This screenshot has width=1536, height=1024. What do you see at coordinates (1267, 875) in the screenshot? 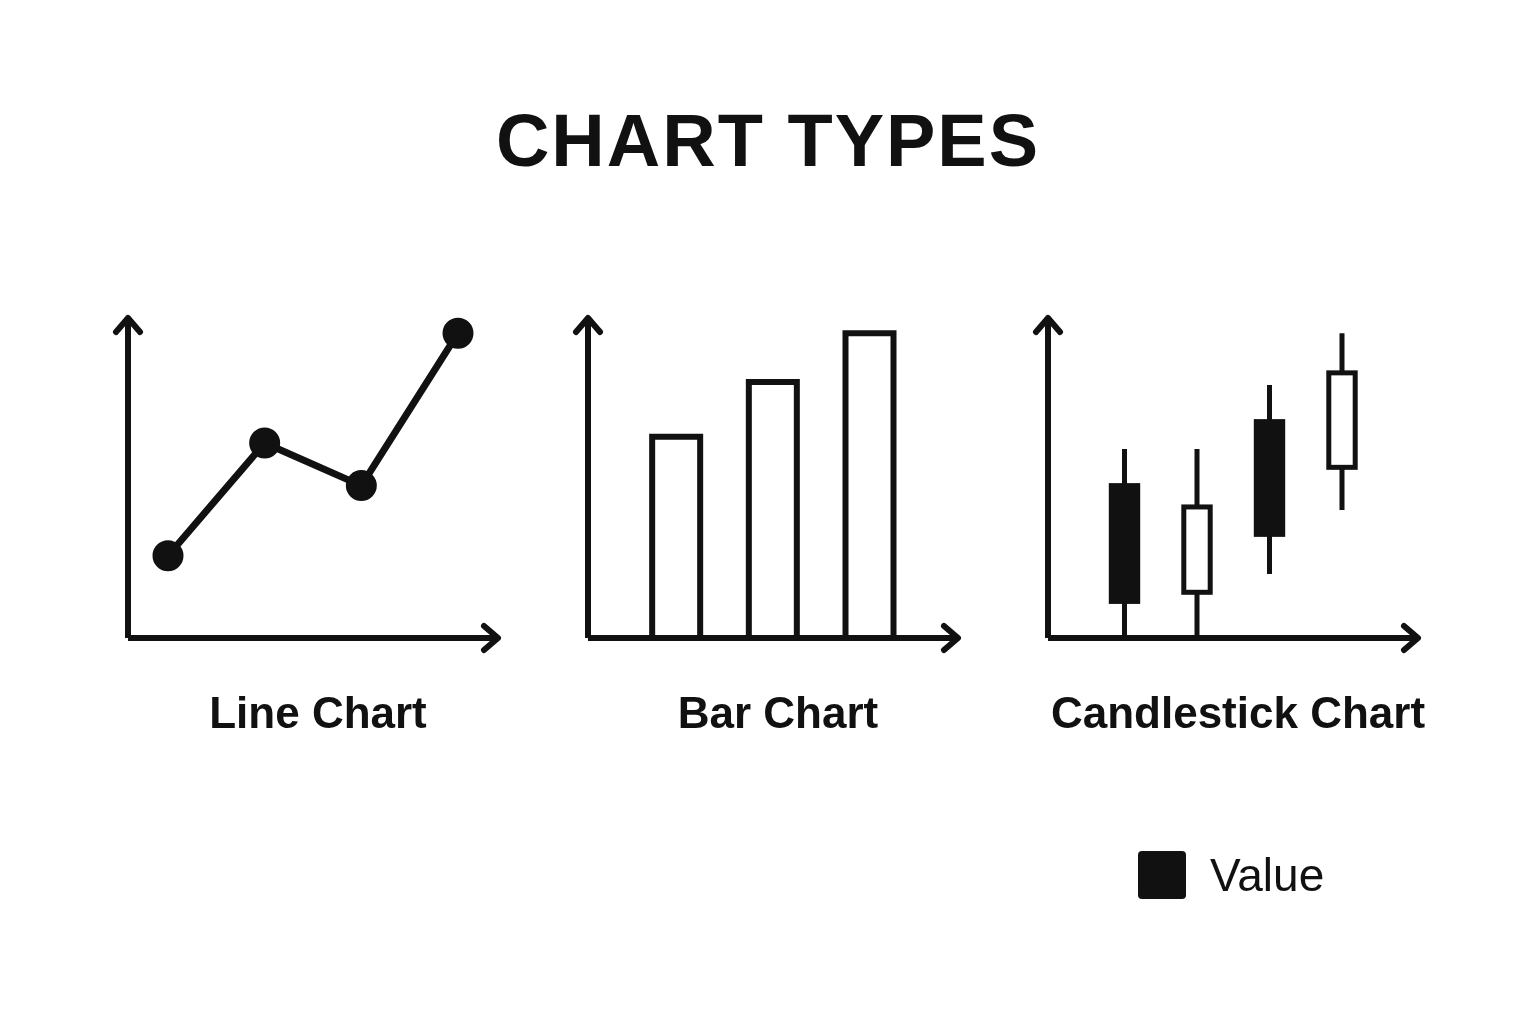
I see `legend-label: Value` at bounding box center [1267, 875].